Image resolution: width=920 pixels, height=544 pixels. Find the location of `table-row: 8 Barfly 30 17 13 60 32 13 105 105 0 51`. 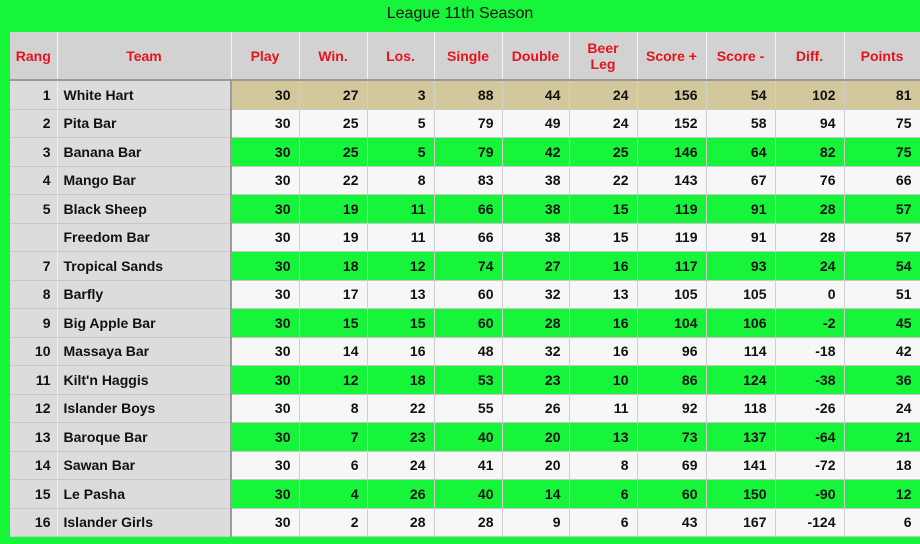

table-row: 8 Barfly 30 17 13 60 32 13 105 105 0 51 is located at coordinates (465, 294).